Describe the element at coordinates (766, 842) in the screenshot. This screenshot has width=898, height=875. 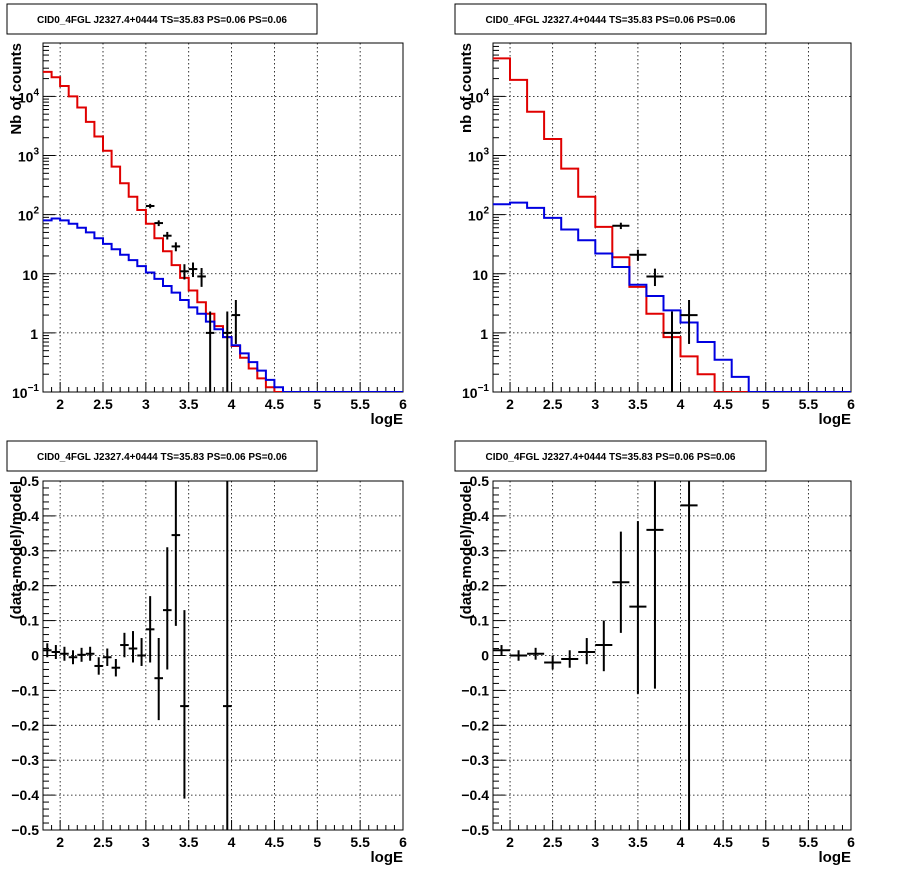
I see `x-tick-label: 5` at that location.